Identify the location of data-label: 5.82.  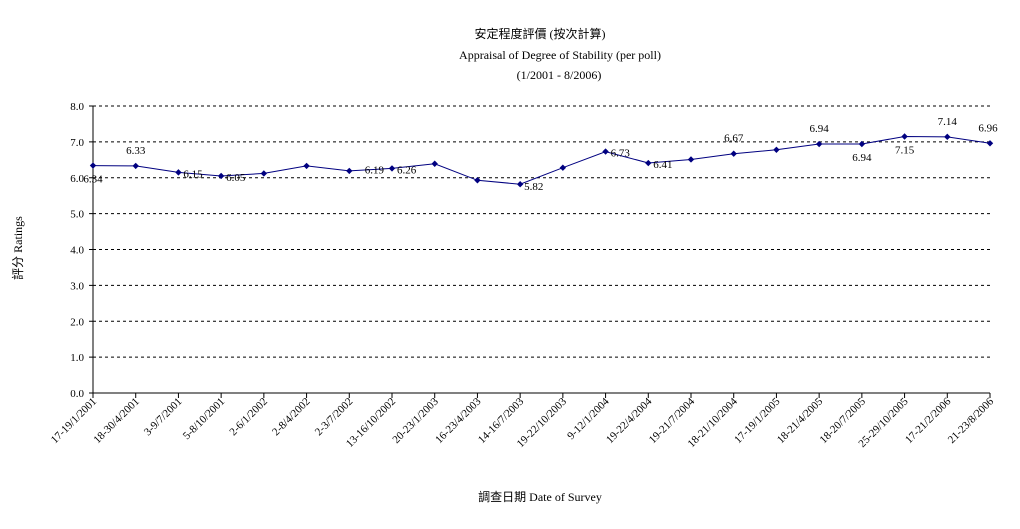
(533, 187).